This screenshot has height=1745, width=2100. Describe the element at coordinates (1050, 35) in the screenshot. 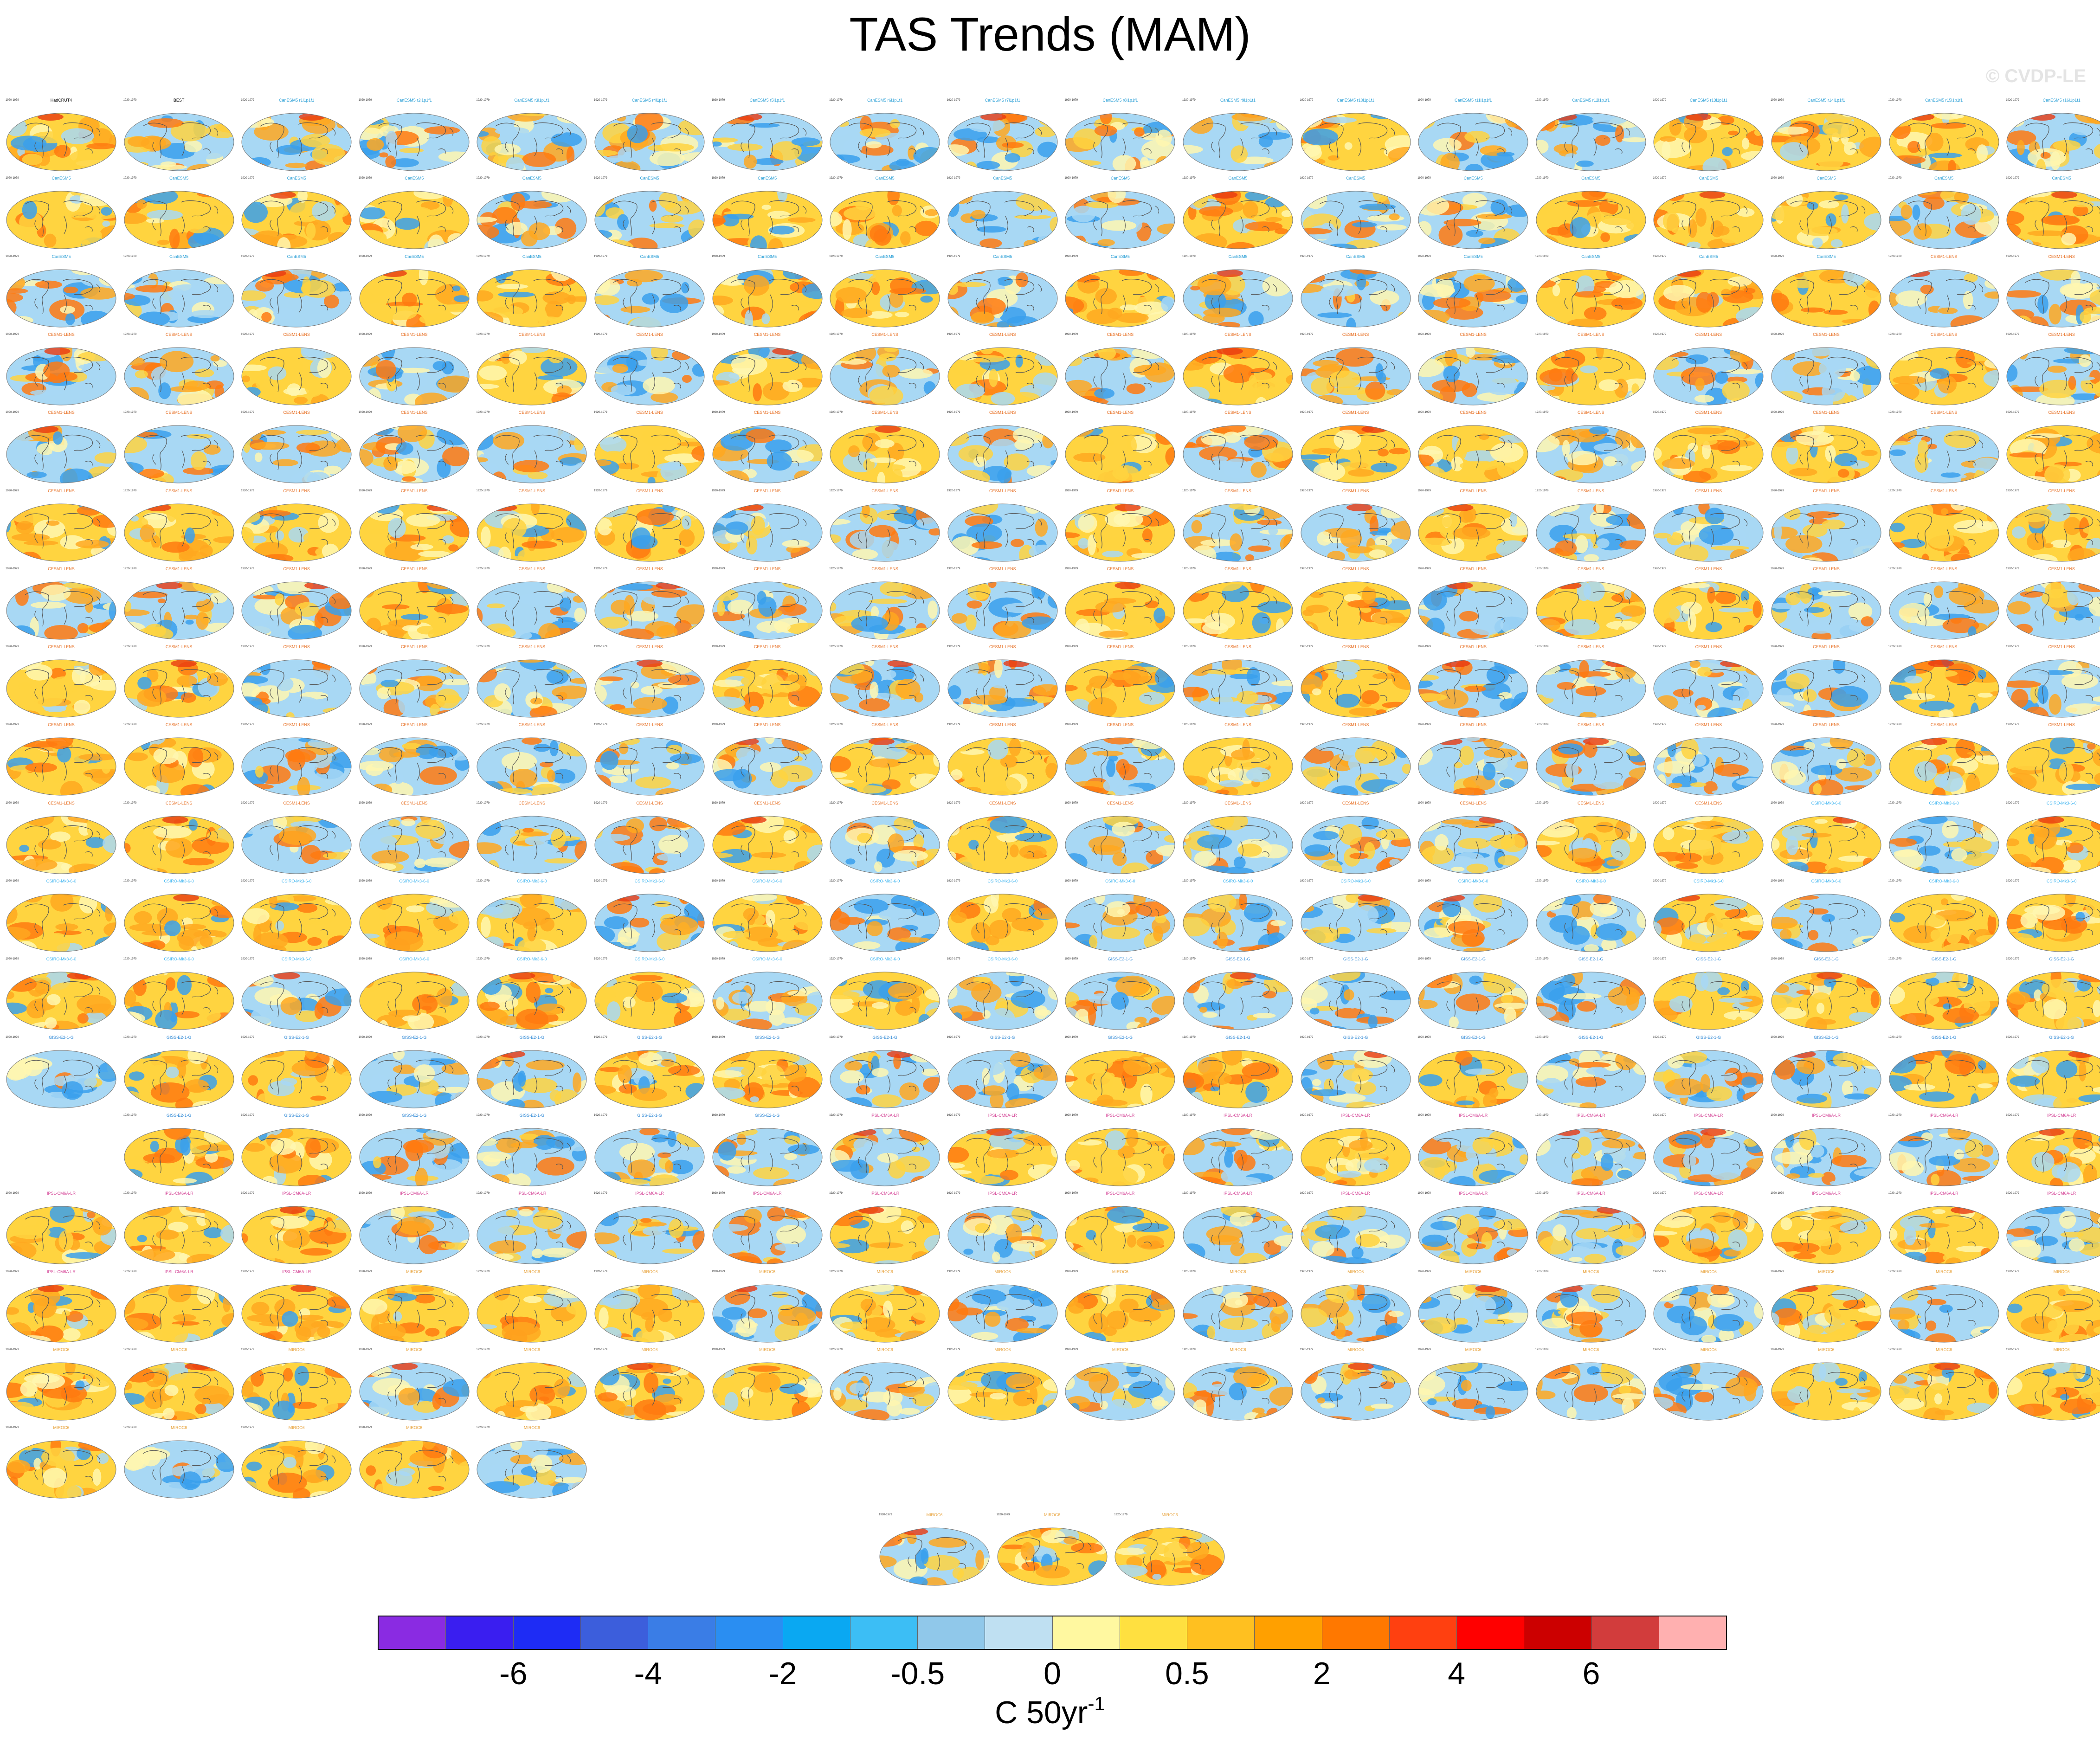

I see `figure-title: TAS Trends (MAM)` at that location.